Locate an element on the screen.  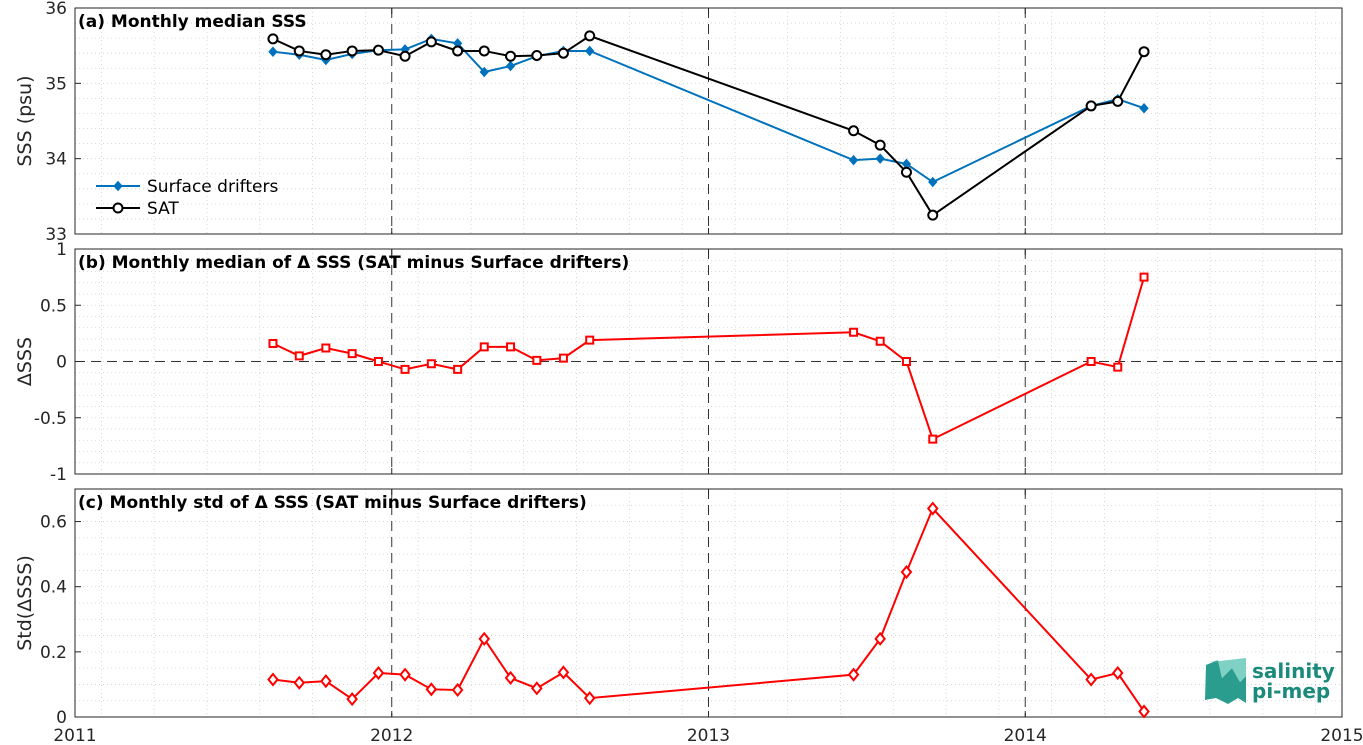
panel-title: (a) Monthly median SSS is located at coordinates (192, 22).